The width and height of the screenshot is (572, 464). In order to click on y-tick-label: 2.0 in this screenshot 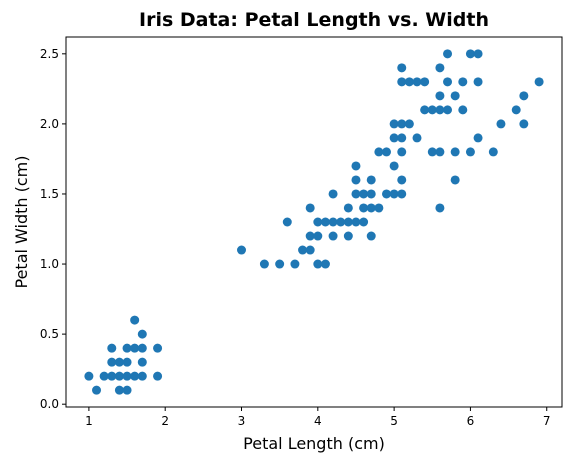, I will do `click(49, 124)`.